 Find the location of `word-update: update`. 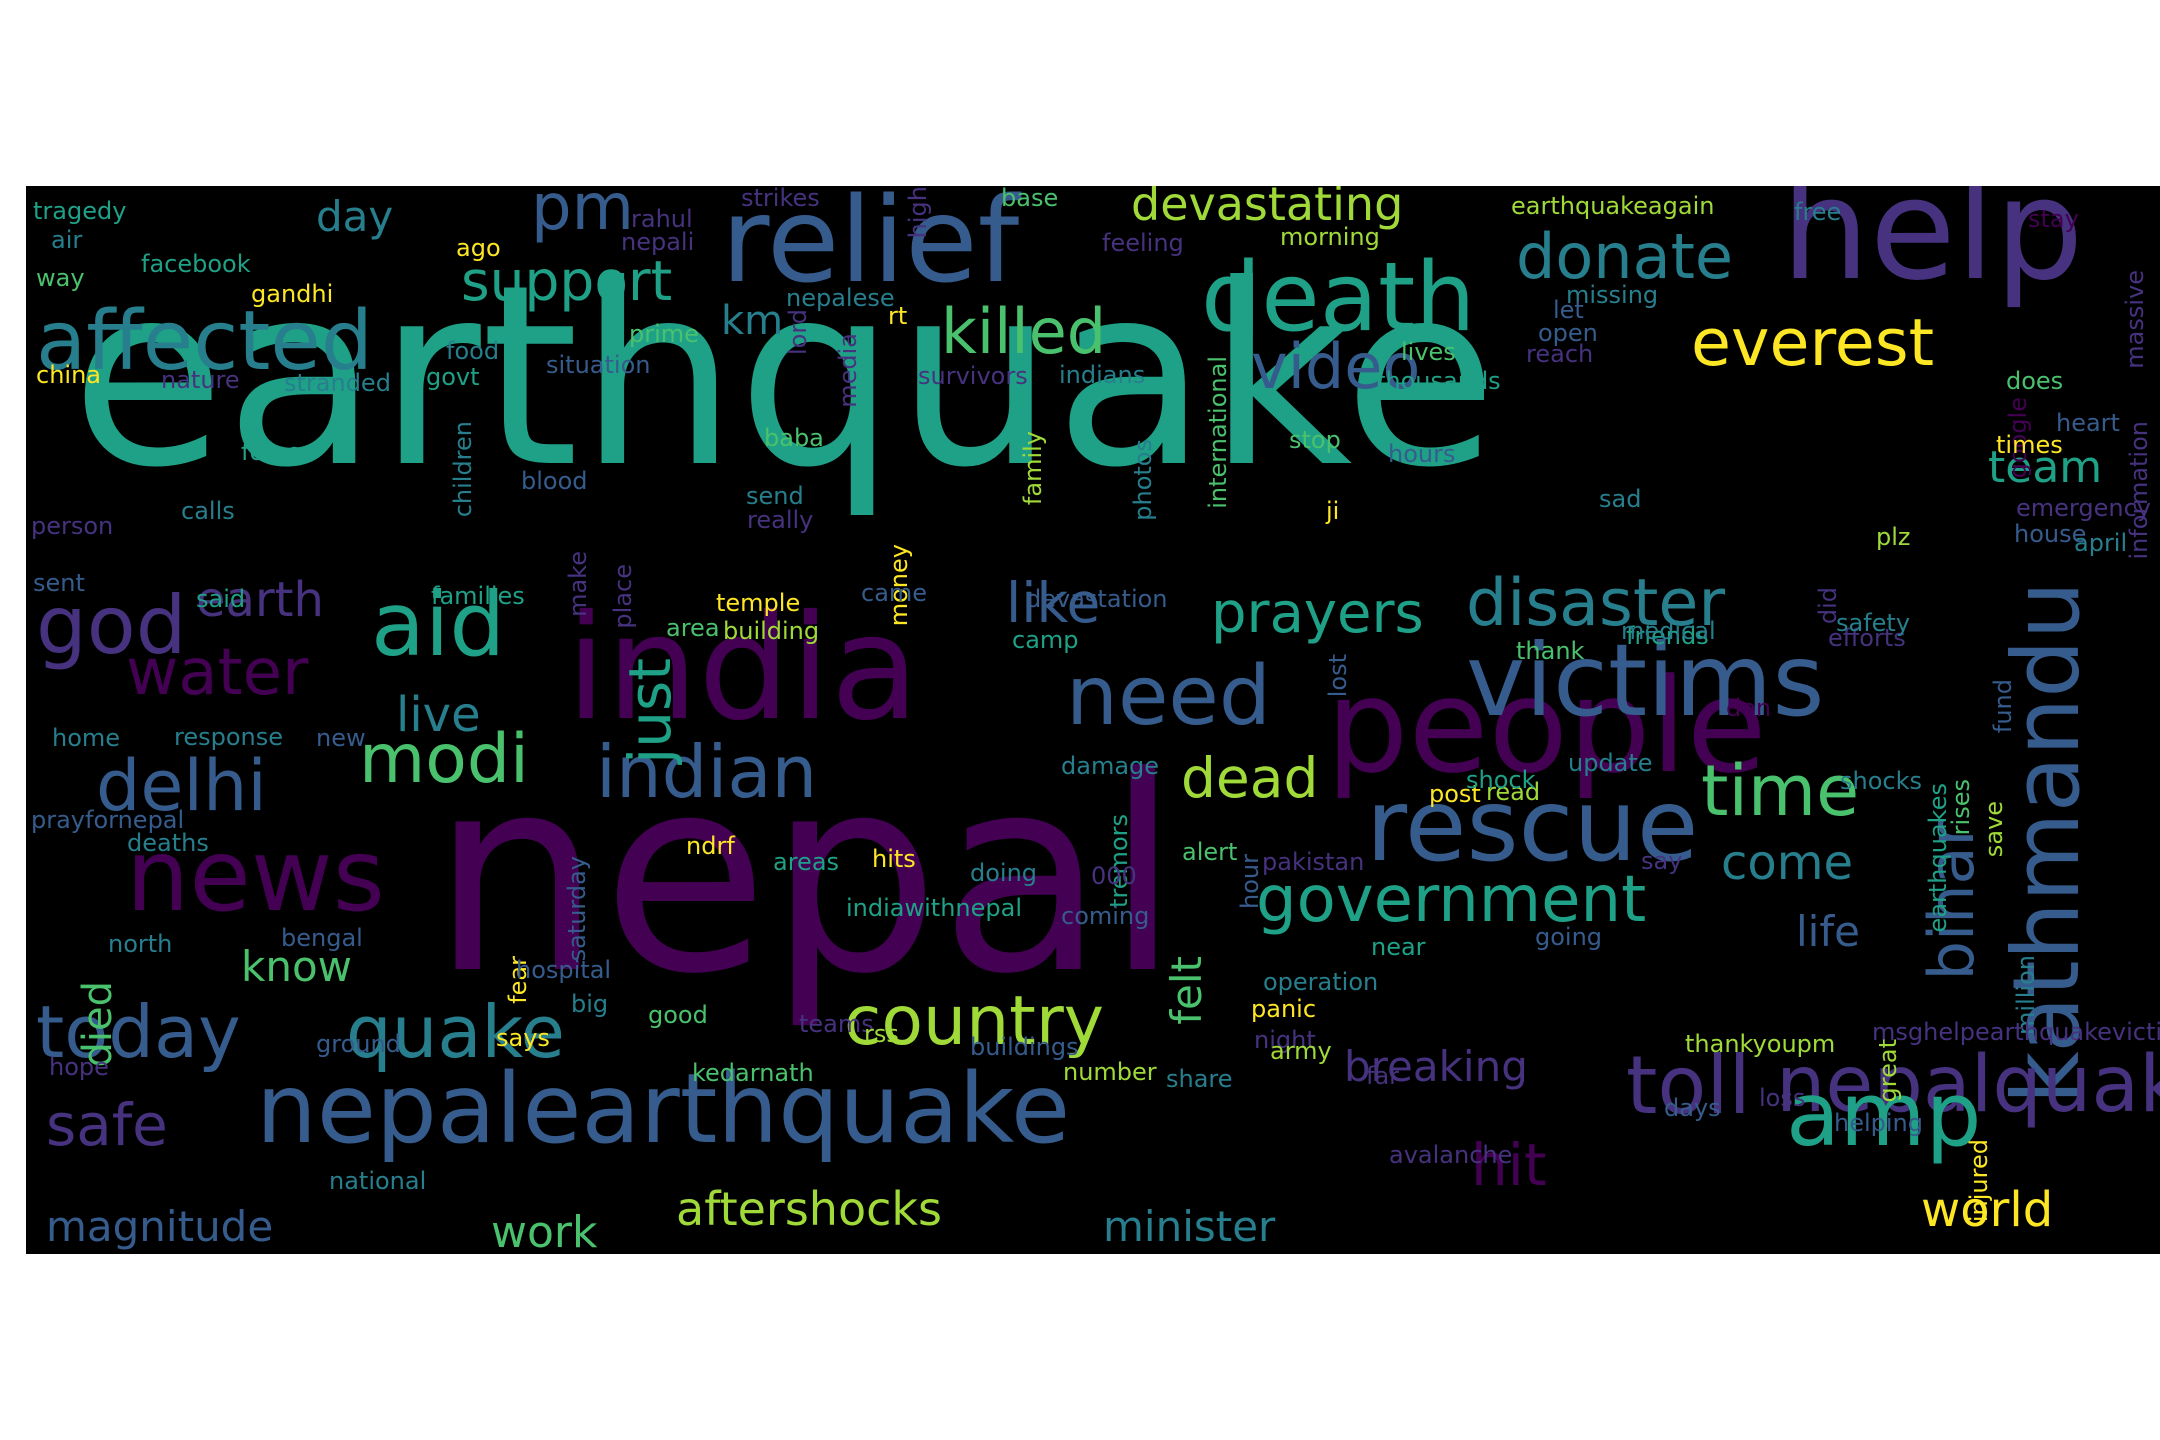

word-update: update is located at coordinates (1610, 763).